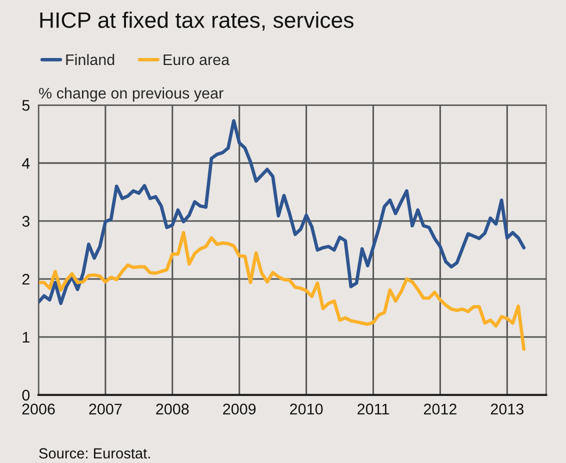  Describe the element at coordinates (26, 395) in the screenshot. I see `y-tick-label: 0` at that location.